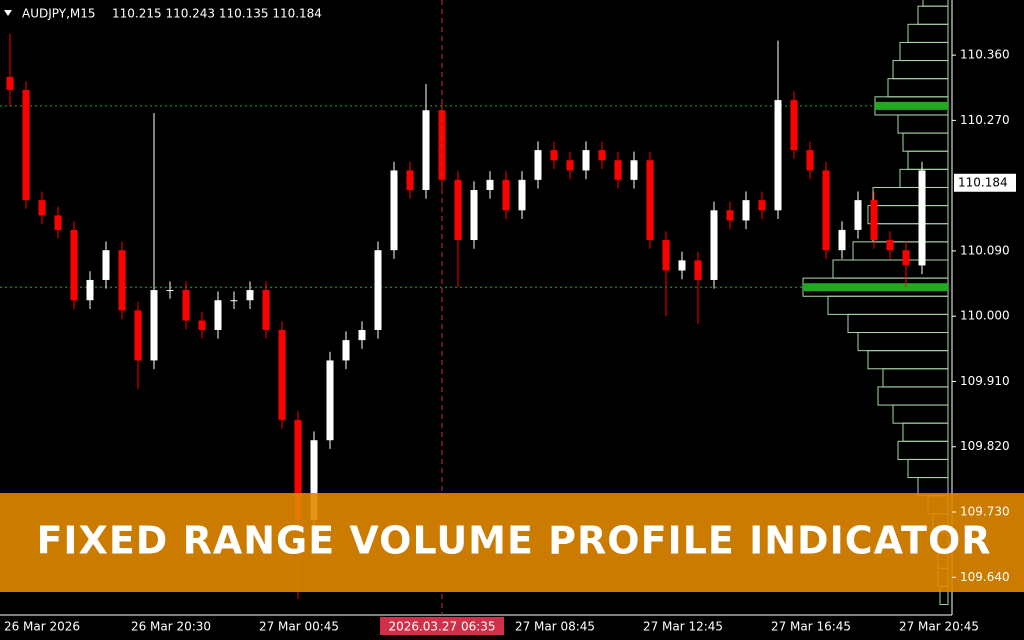 This screenshot has width=1024, height=640. I want to click on current-price-label: 110.184, so click(983, 182).